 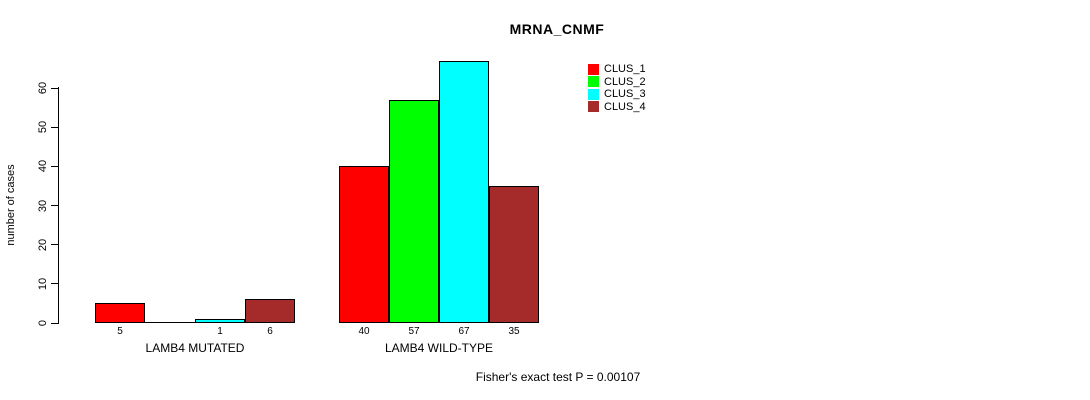 I want to click on bar-value-label: 35, so click(x=514, y=331).